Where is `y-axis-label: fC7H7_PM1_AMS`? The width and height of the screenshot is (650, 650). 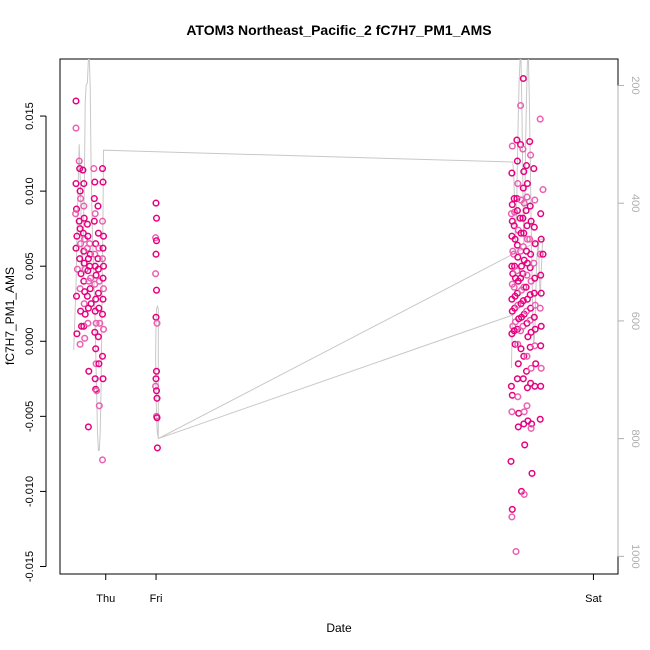 y-axis-label: fC7H7_PM1_AMS is located at coordinates (10, 316).